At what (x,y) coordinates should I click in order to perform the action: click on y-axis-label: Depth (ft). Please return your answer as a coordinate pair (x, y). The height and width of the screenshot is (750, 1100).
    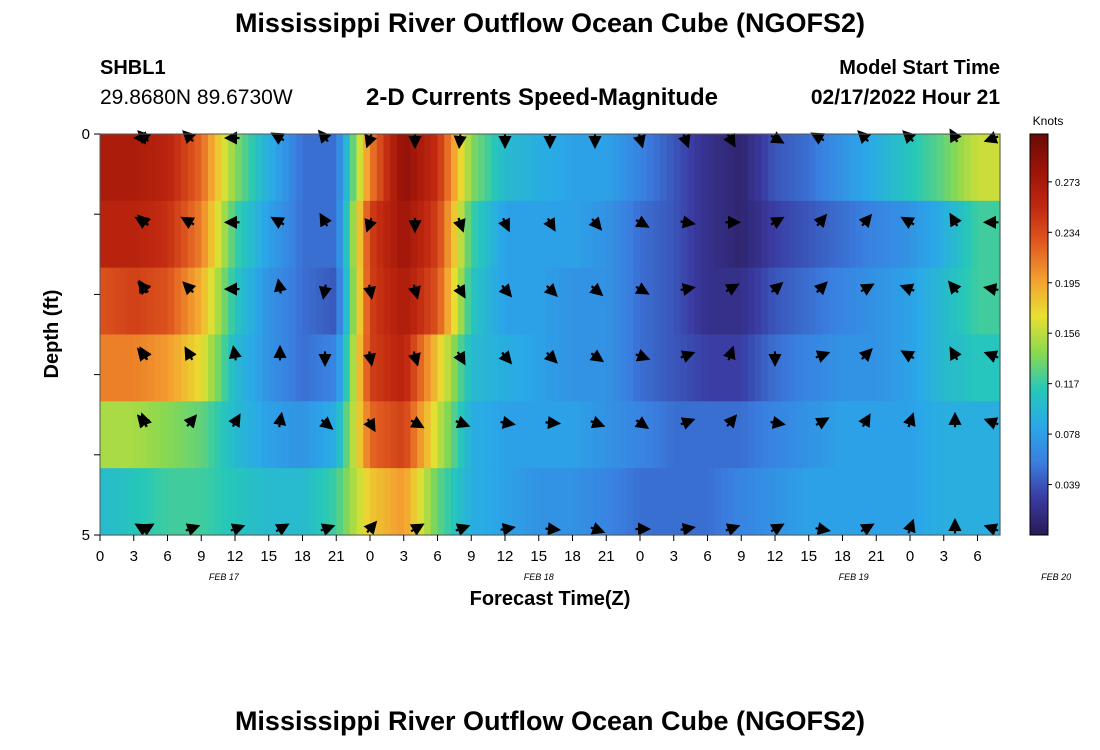
    Looking at the image, I should click on (52, 334).